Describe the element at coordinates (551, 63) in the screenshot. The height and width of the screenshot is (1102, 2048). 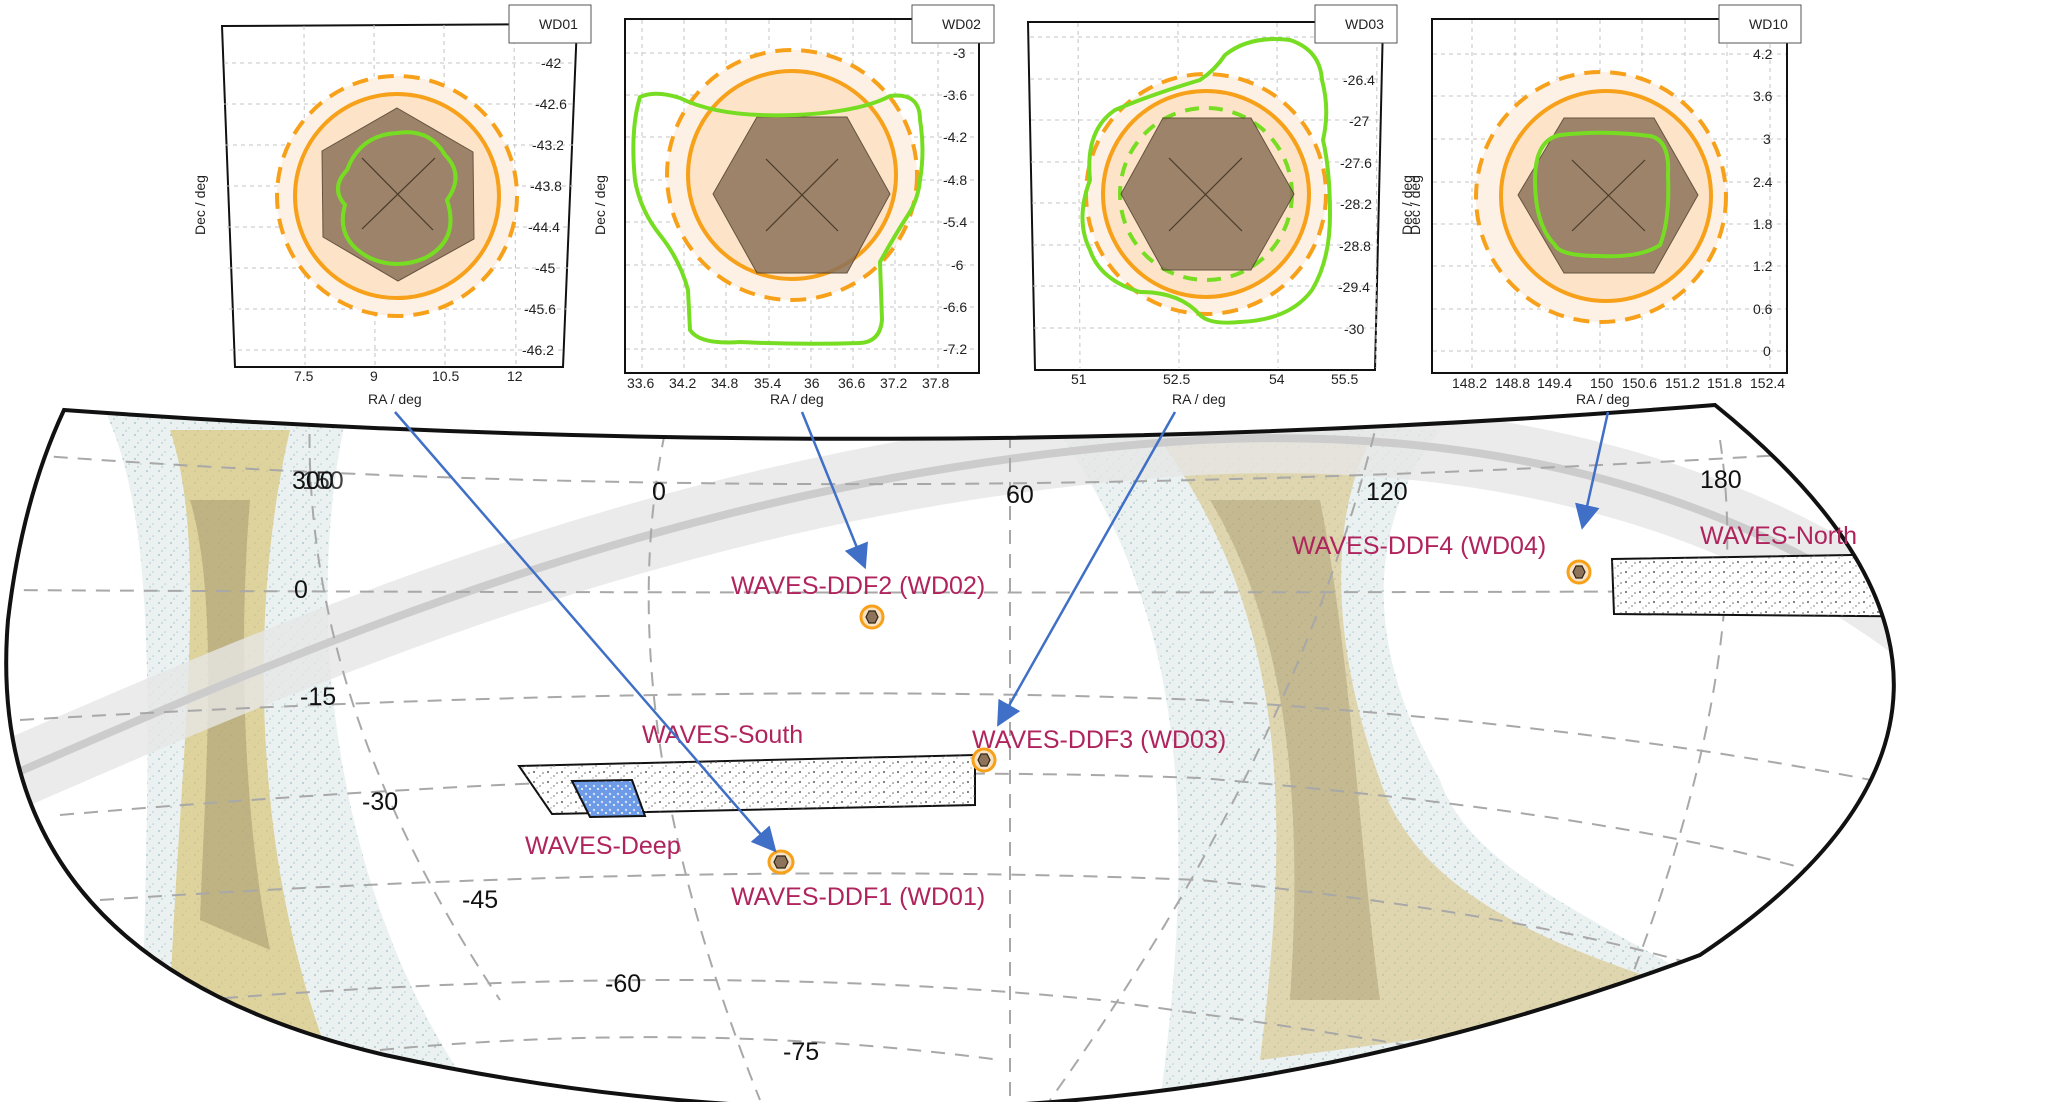
I see `y-tick: -42` at that location.